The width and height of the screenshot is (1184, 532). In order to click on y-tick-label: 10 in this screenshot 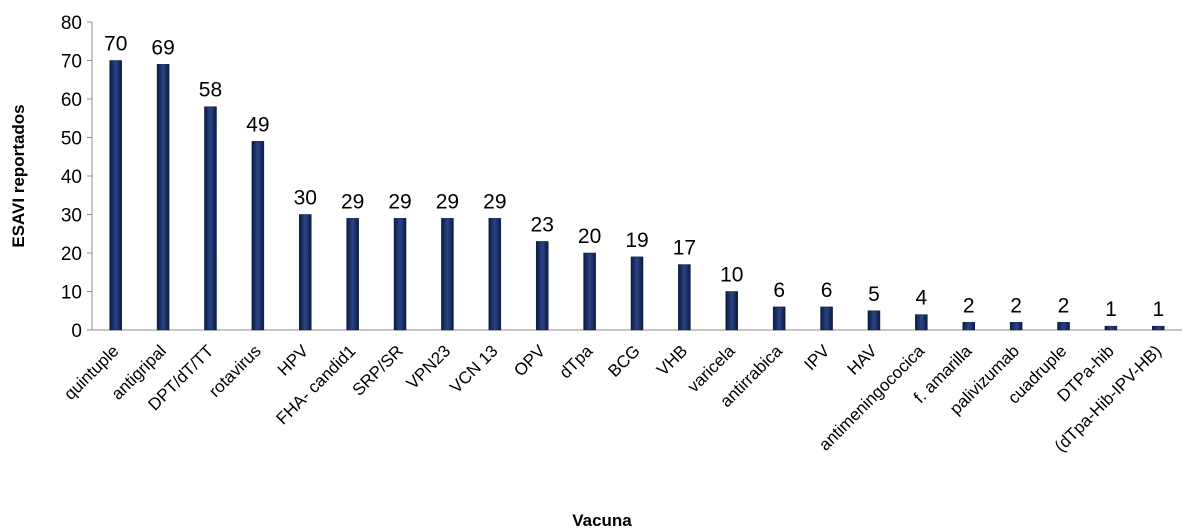, I will do `click(71, 293)`.